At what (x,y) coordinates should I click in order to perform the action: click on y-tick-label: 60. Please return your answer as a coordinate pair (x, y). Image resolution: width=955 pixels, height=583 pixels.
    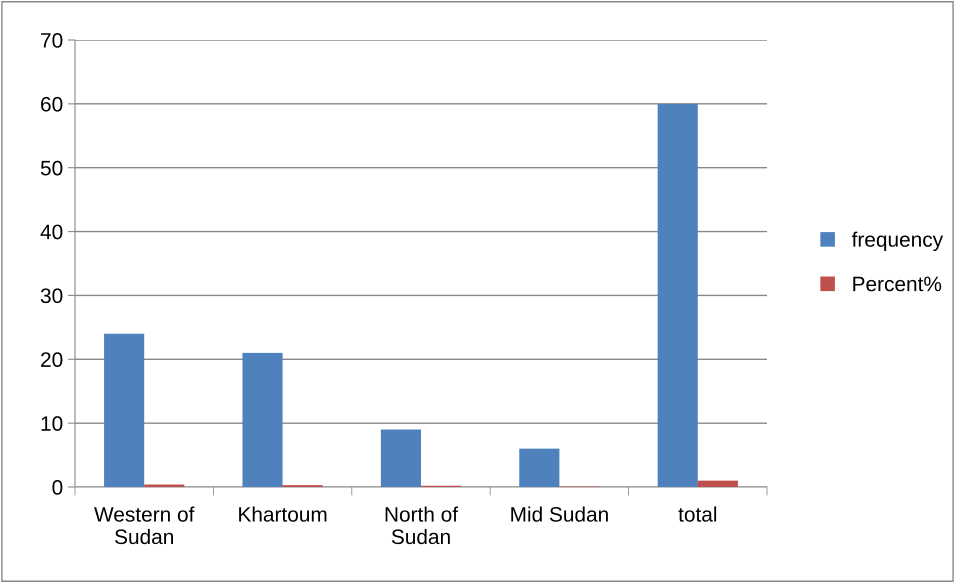
    Looking at the image, I should click on (51, 104).